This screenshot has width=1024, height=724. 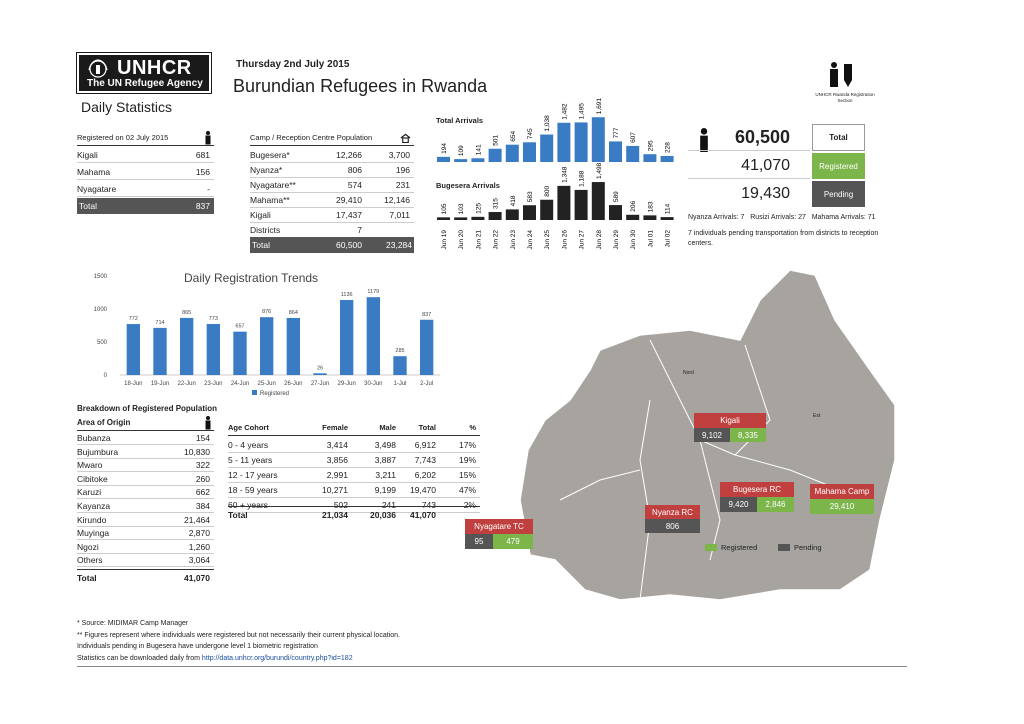 What do you see at coordinates (672, 512) in the screenshot?
I see `nyanza-label: Nyanza RC` at bounding box center [672, 512].